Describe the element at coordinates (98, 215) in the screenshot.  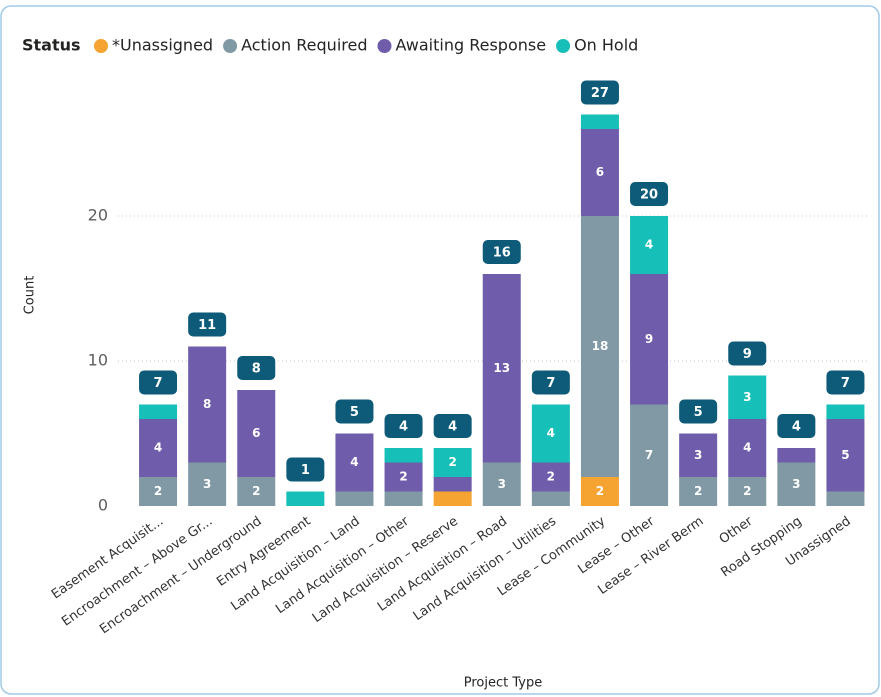
I see `y-tick-label: 20` at that location.